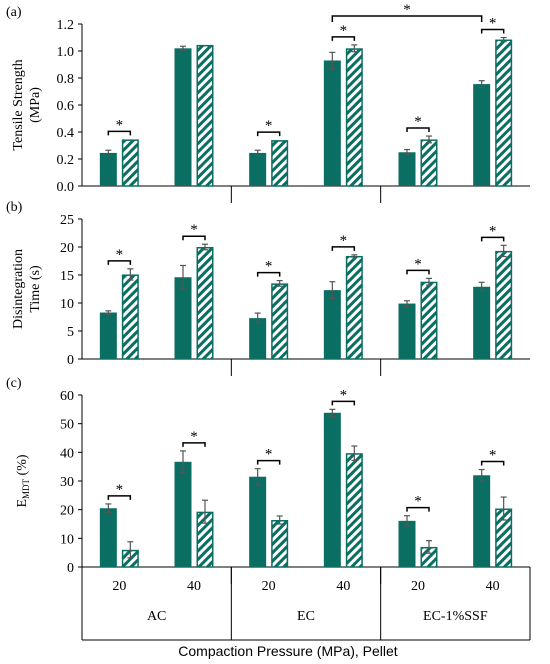  What do you see at coordinates (67, 482) in the screenshot?
I see `y-tick-label: 30` at bounding box center [67, 482].